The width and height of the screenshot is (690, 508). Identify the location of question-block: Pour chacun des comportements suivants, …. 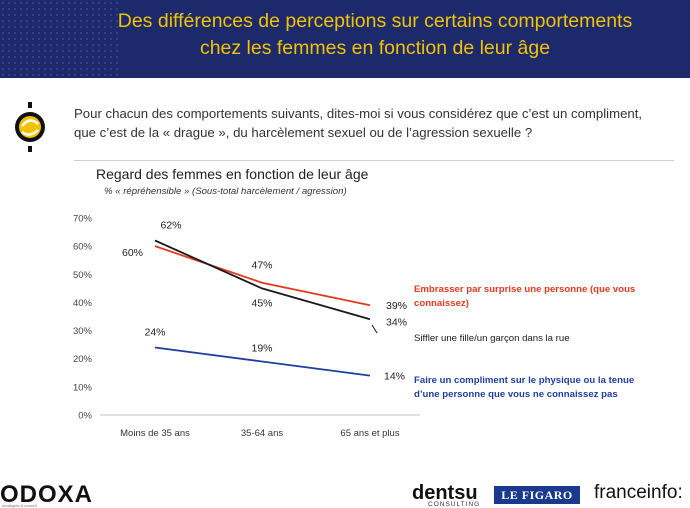
(345, 126).